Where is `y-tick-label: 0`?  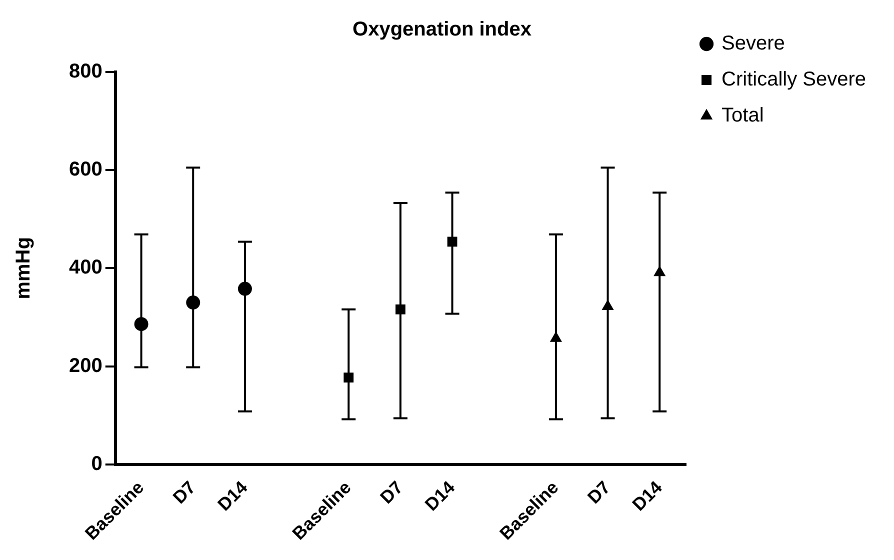
y-tick-label: 0 is located at coordinates (96, 463).